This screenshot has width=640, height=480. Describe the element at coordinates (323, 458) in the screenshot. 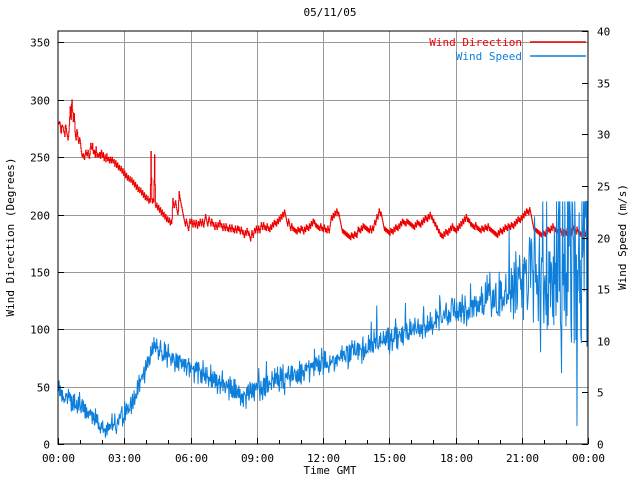

I see `x-tick-label: 12:00` at that location.